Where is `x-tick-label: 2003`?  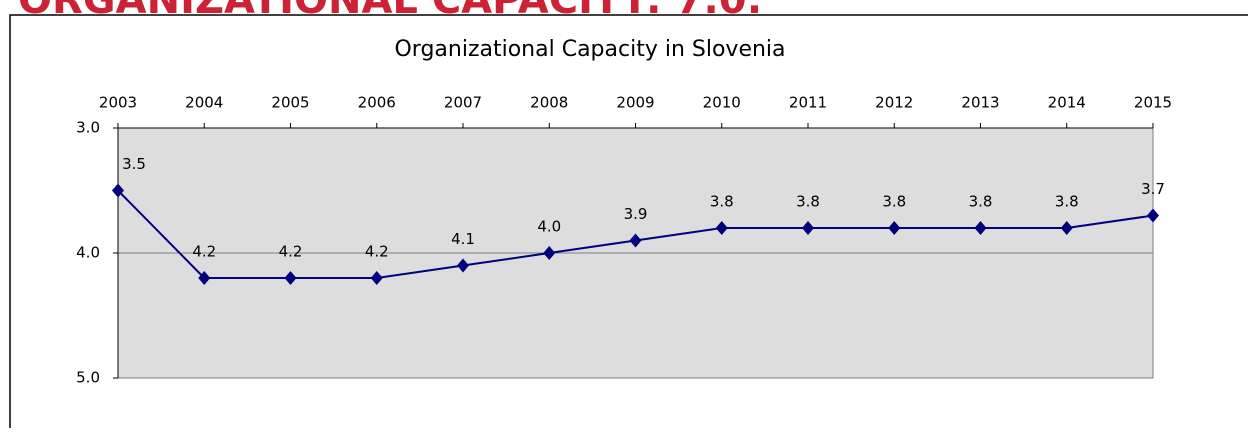 x-tick-label: 2003 is located at coordinates (118, 103).